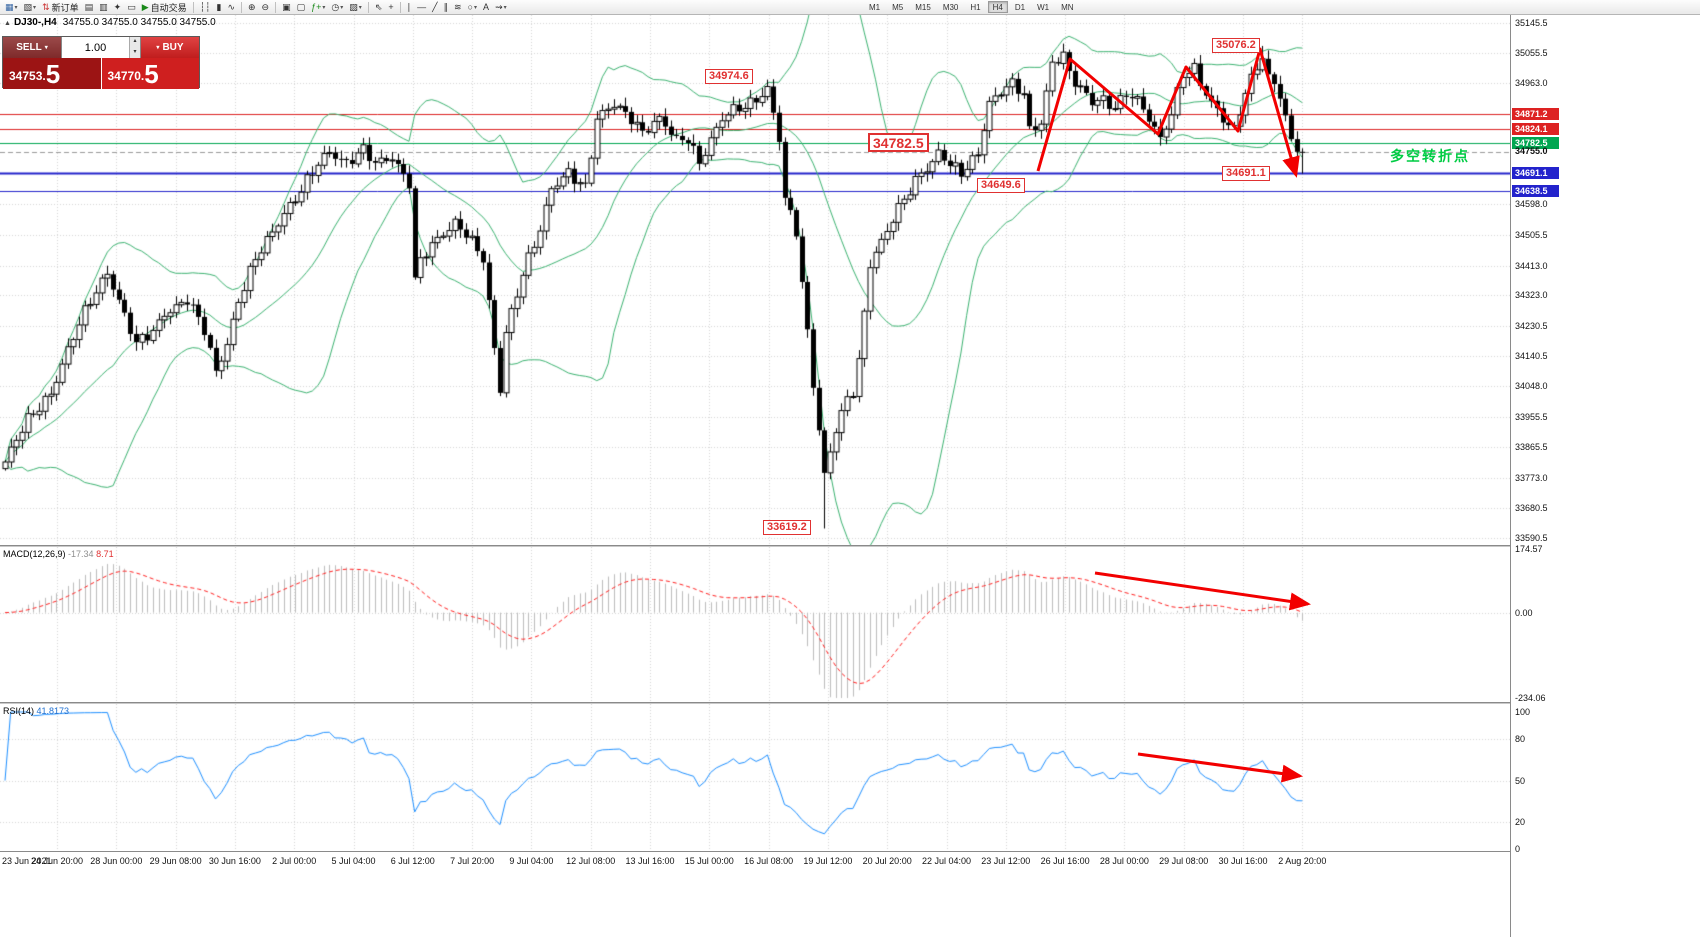 The width and height of the screenshot is (1700, 937). I want to click on timeframe-mn-button: MN, so click(1067, 7).